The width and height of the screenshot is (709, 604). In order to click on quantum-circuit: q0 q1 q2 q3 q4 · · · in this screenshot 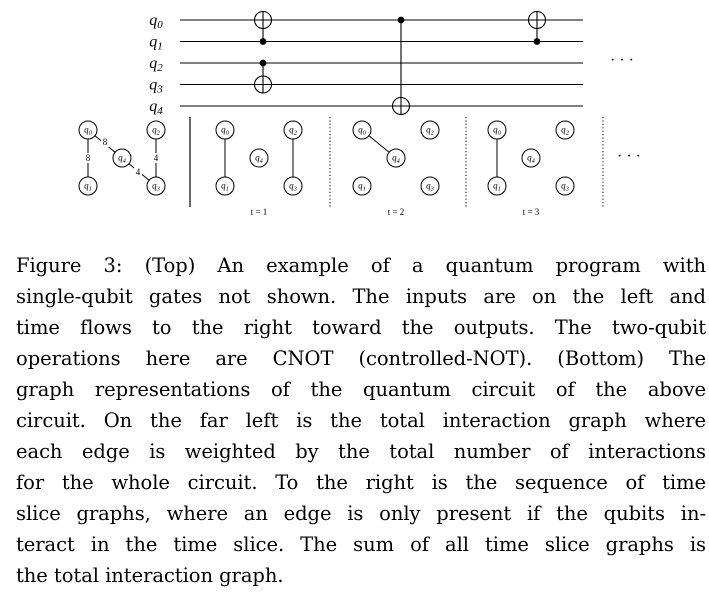, I will do `click(391, 63)`.